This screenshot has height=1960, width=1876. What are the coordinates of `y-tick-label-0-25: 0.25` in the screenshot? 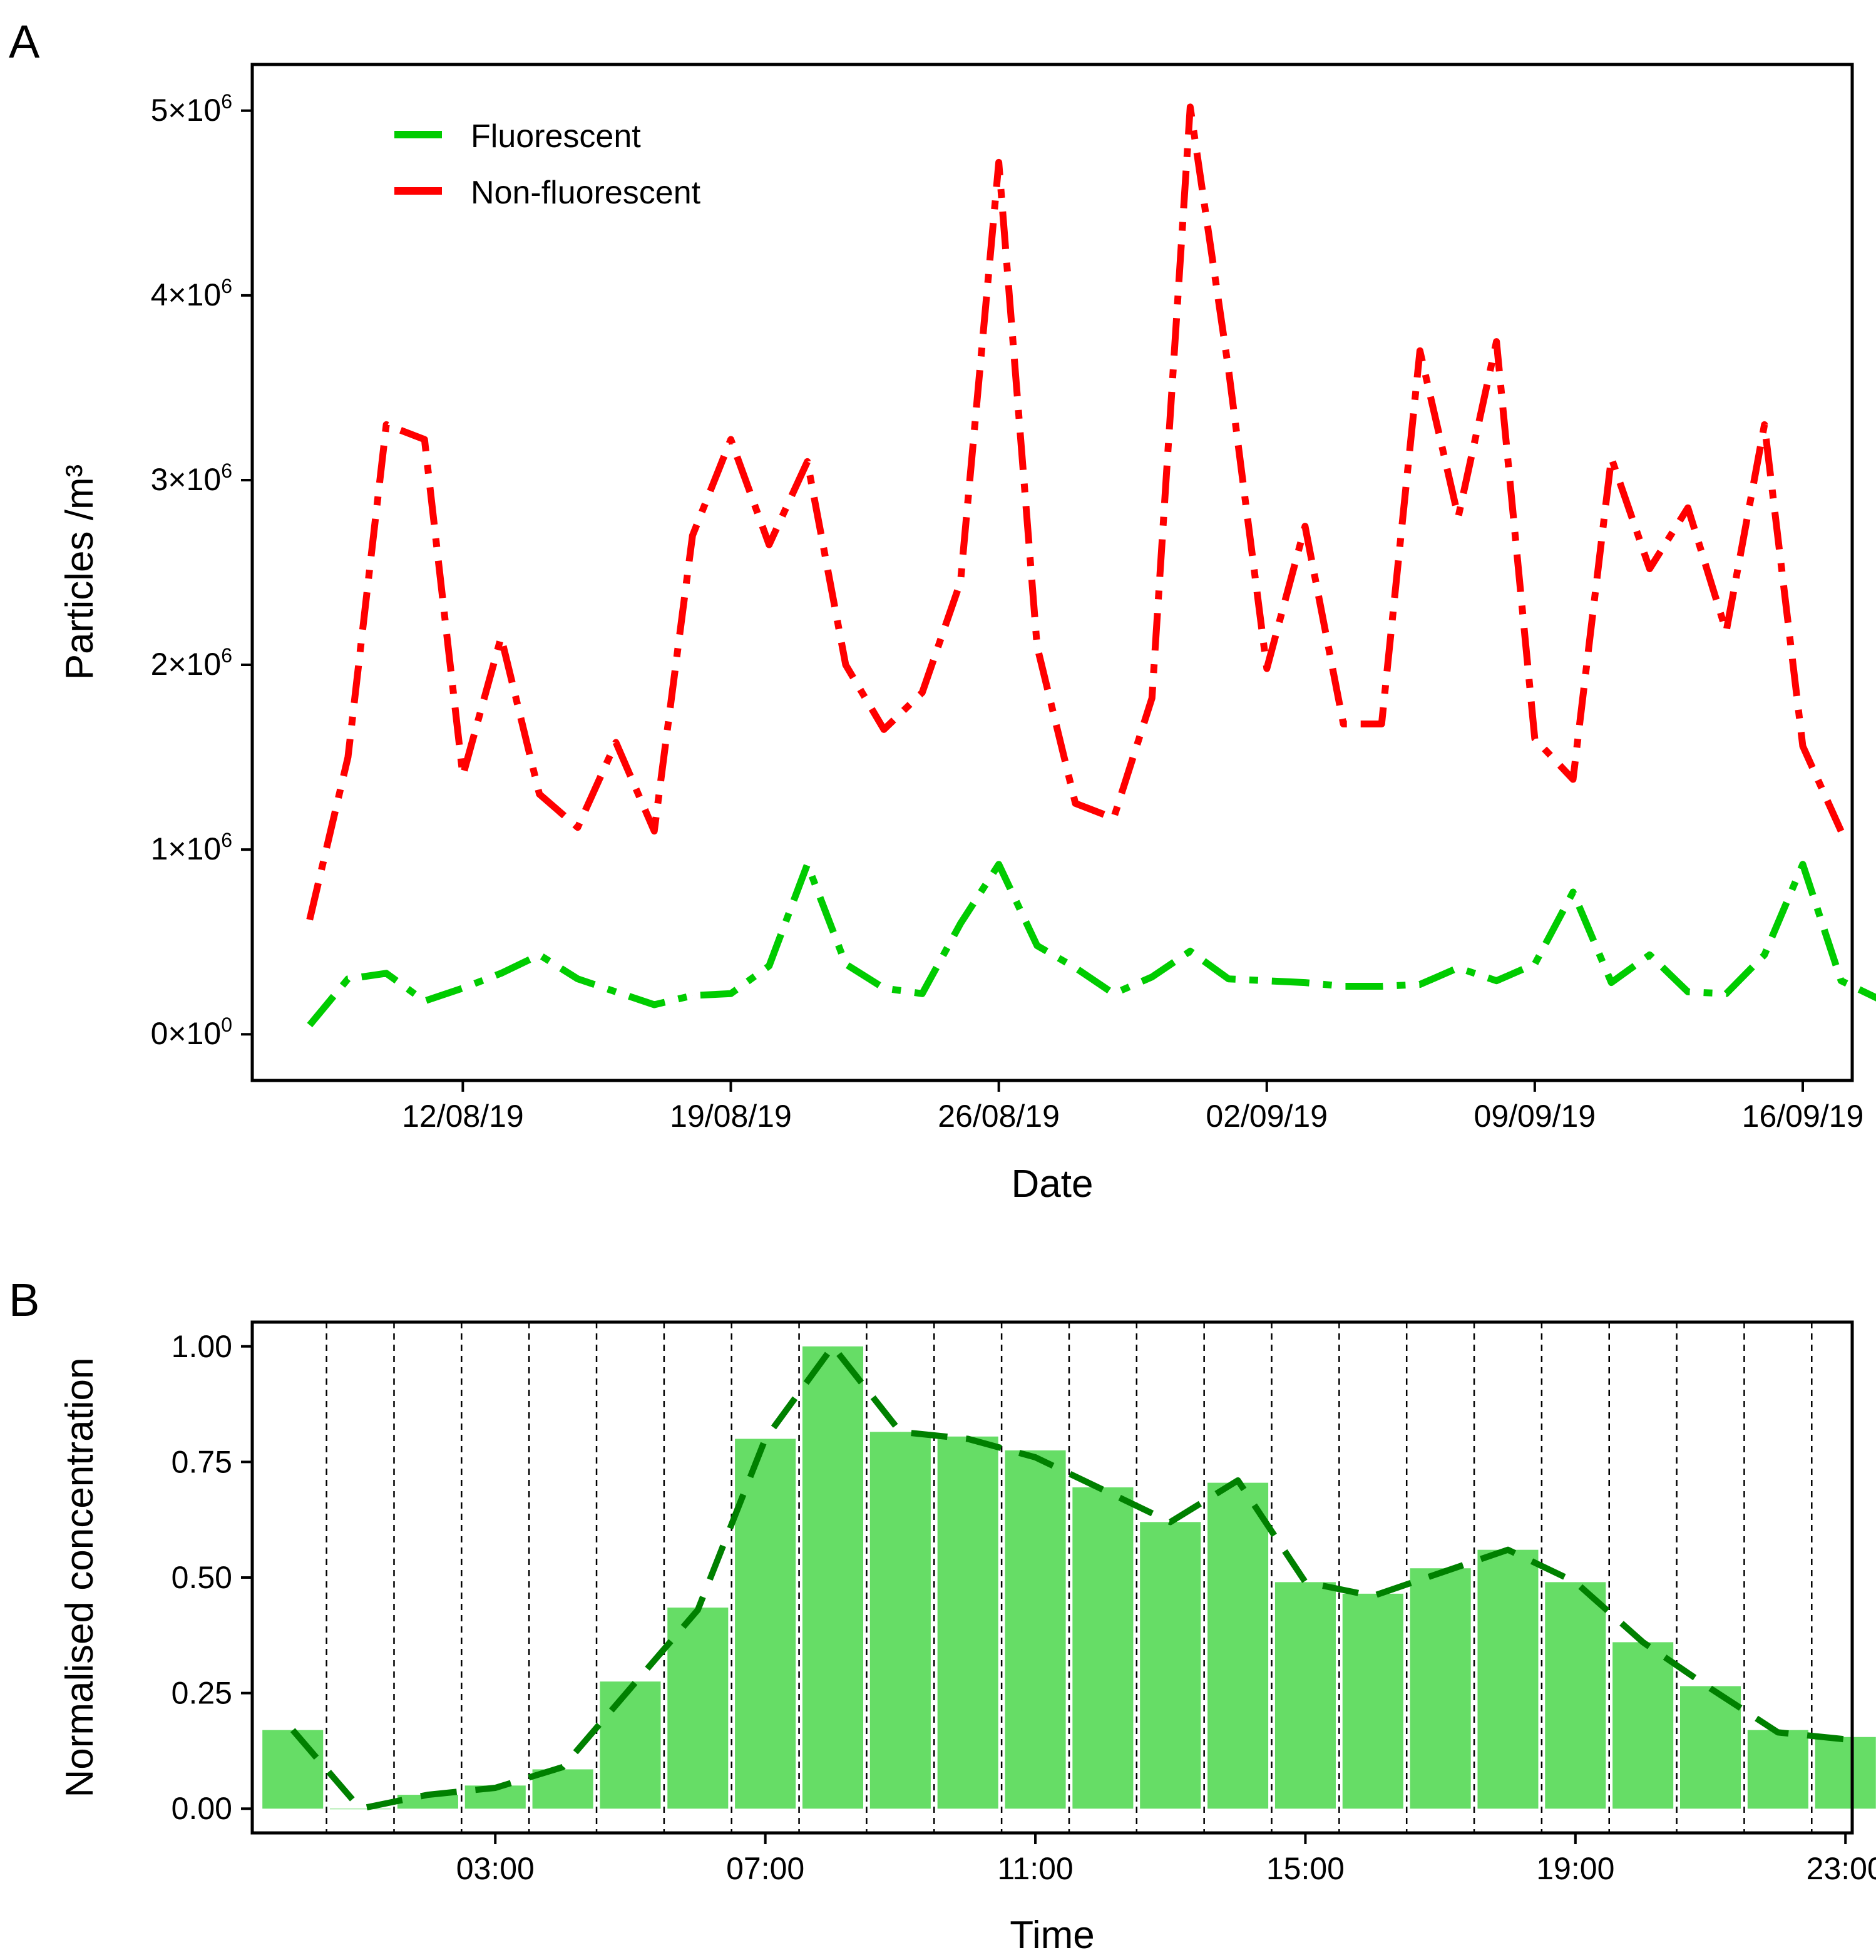 It's located at (202, 1693).